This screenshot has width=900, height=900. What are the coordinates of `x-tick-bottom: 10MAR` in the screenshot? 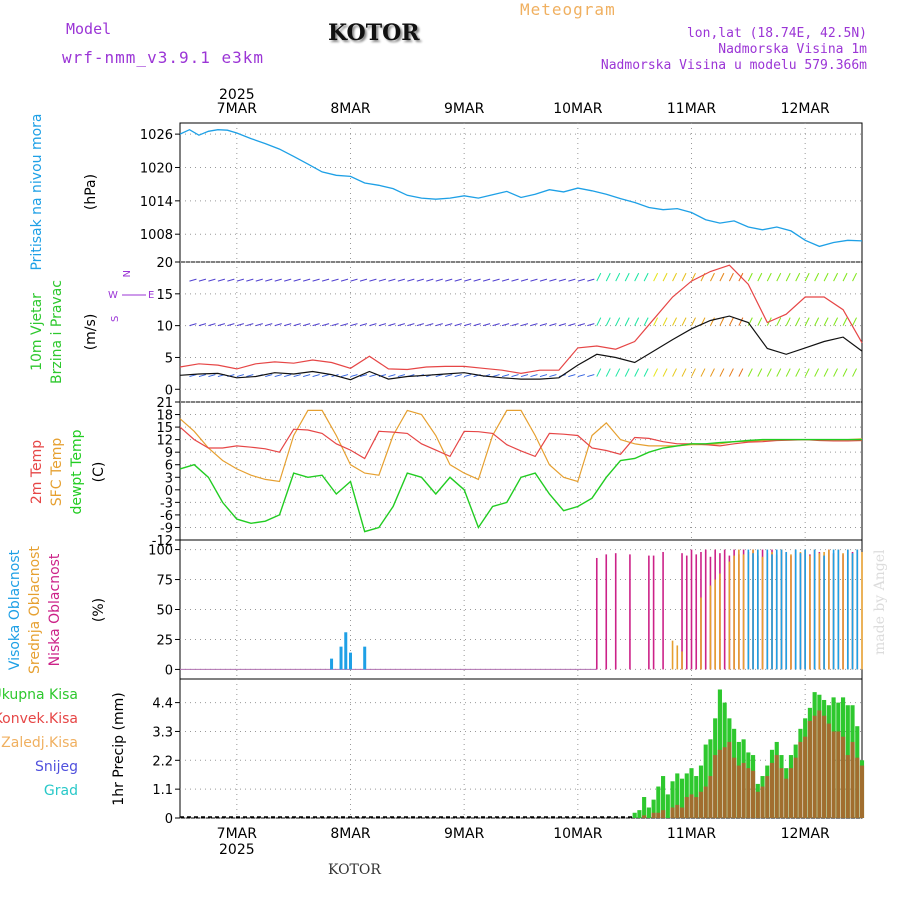 It's located at (577, 834).